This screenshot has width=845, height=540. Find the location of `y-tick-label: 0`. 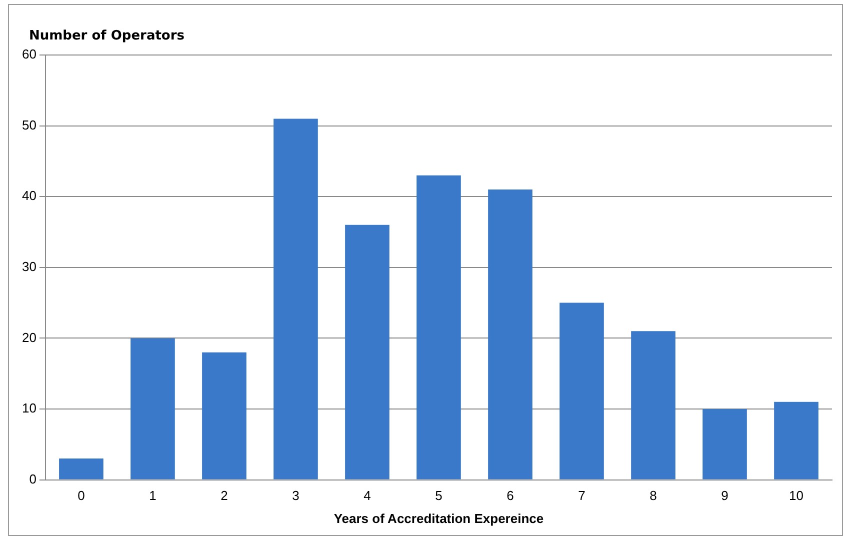

y-tick-label: 0 is located at coordinates (32, 478).